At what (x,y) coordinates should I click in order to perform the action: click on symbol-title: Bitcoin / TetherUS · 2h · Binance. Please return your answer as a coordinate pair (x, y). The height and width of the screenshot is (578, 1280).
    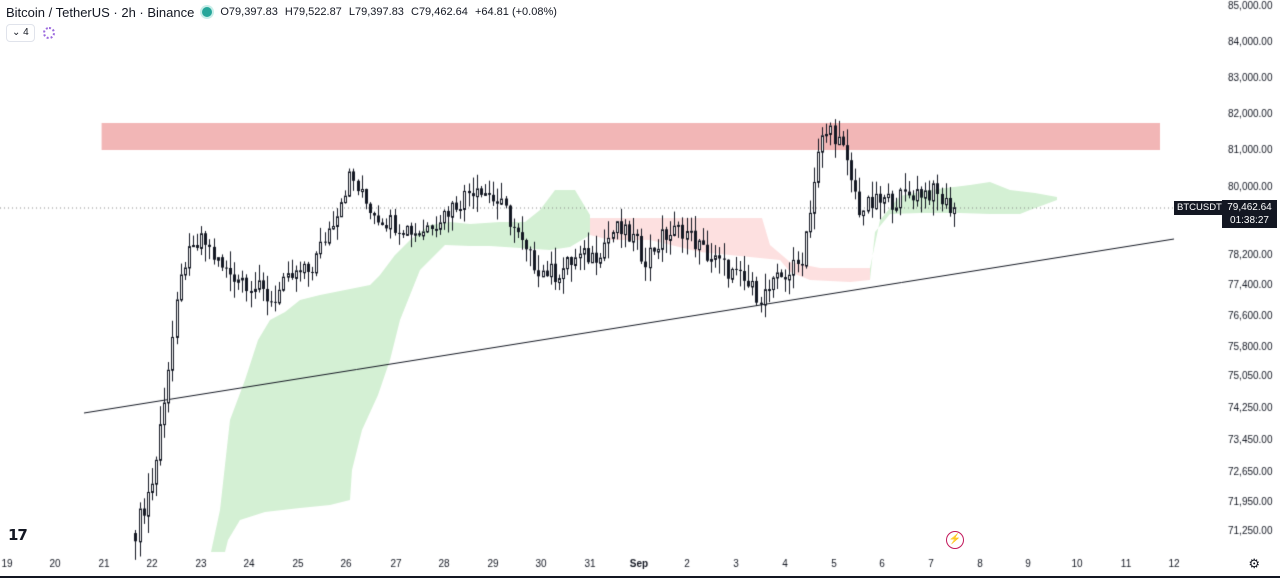
    Looking at the image, I should click on (100, 12).